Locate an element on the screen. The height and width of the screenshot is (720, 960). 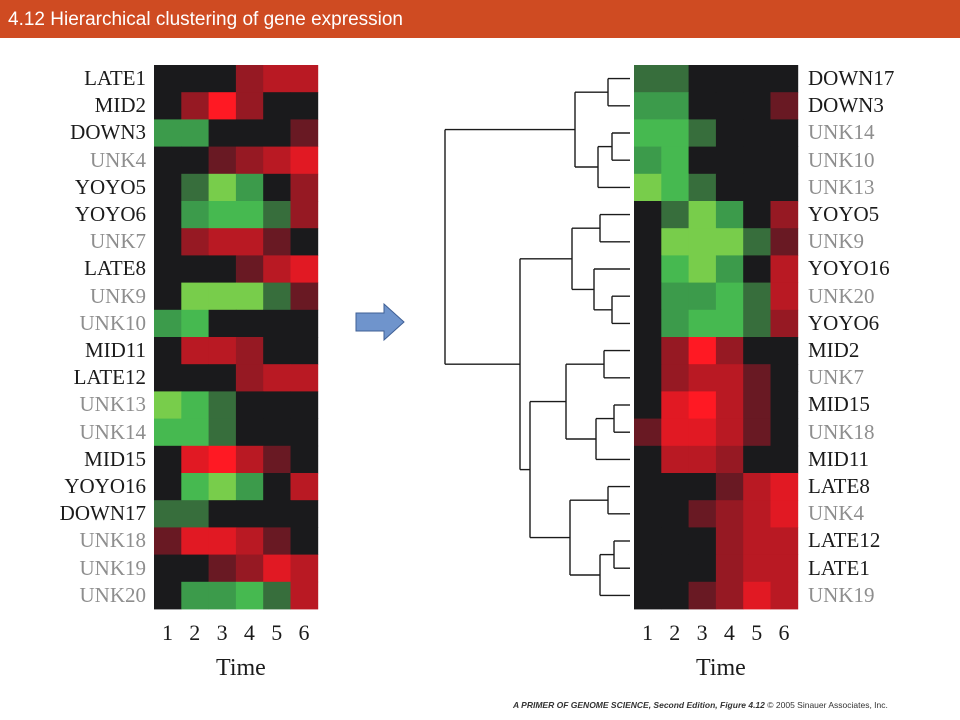
left-time-tick: 4 is located at coordinates (249, 632).